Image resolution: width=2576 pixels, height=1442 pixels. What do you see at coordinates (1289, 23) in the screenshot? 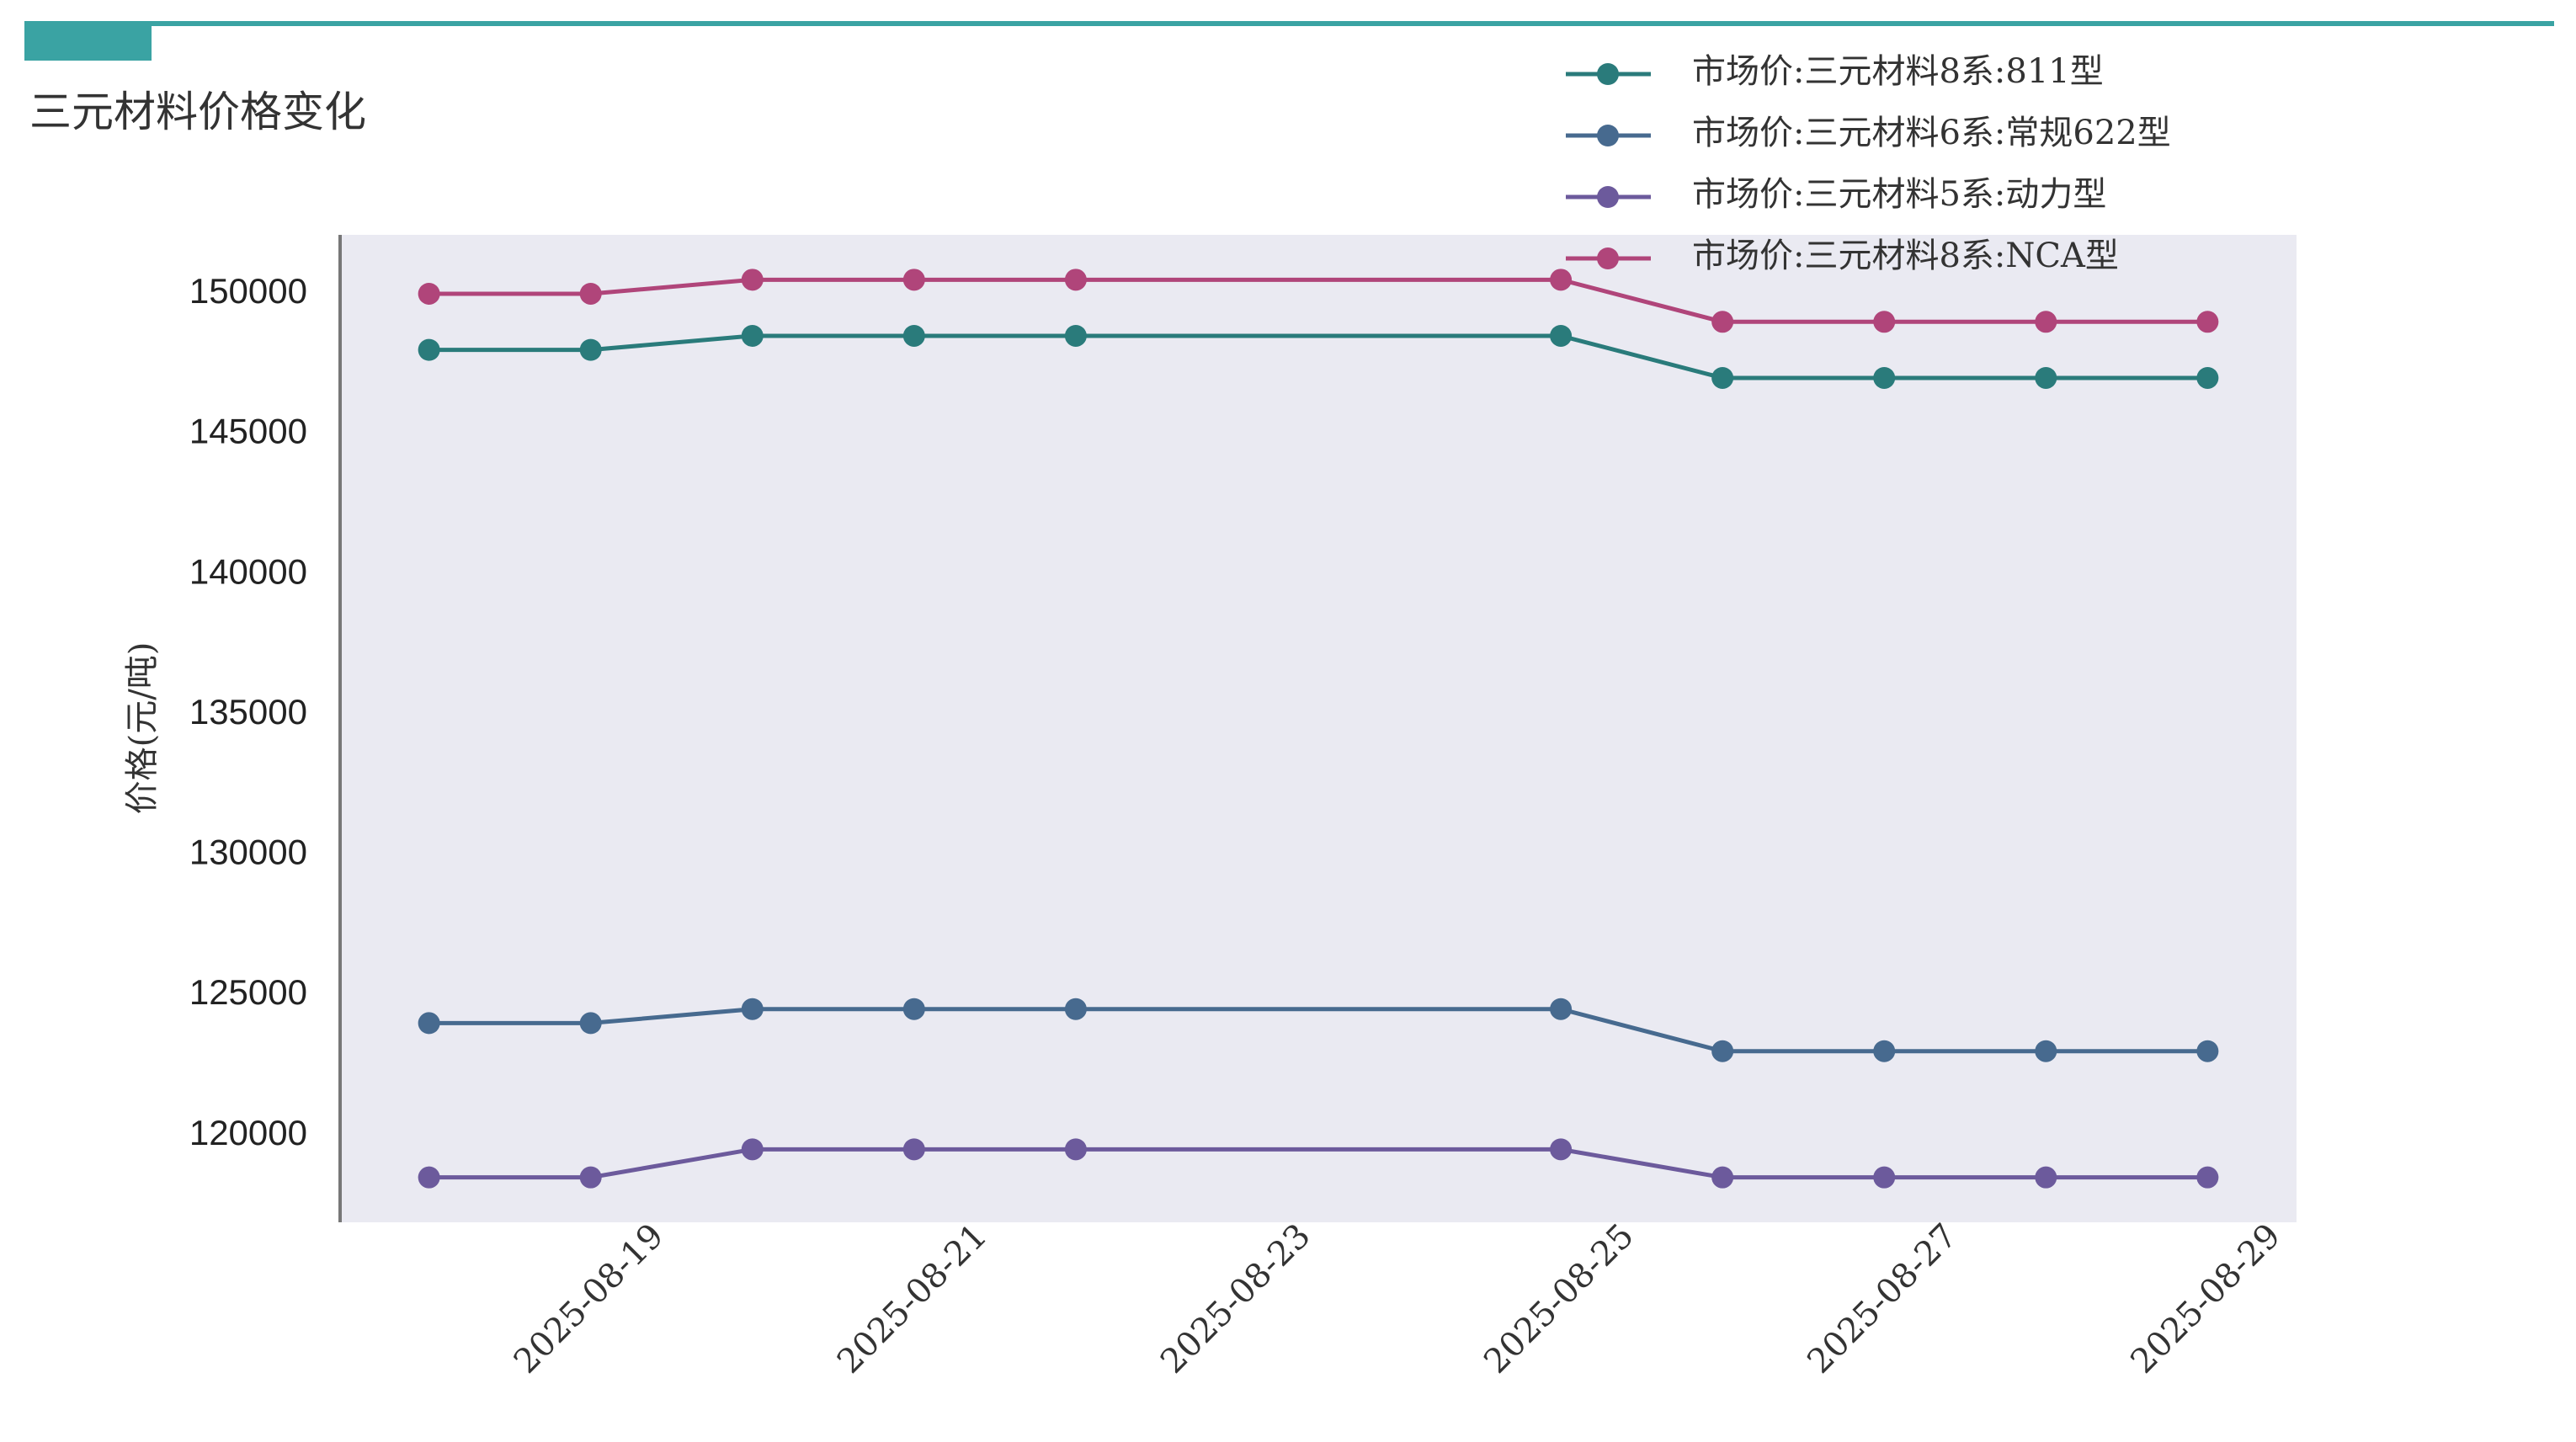
I see `header-line` at bounding box center [1289, 23].